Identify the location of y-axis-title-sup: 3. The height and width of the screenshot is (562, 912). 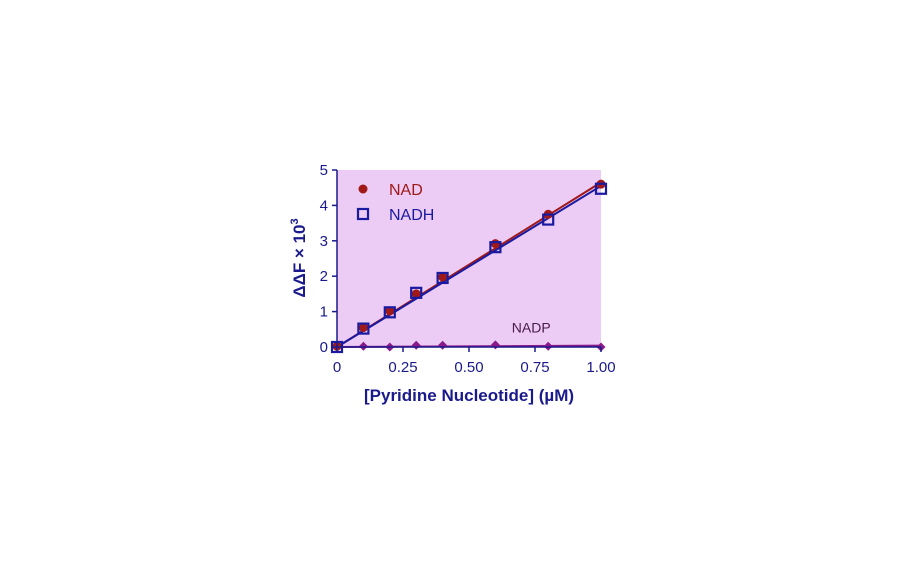
(295, 221).